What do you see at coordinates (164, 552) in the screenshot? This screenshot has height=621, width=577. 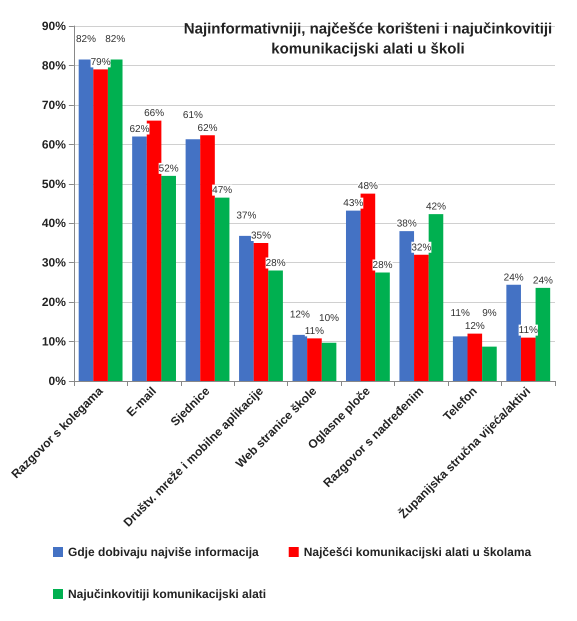 I see `legend-label: Gdje dobivaju najviše informacija` at bounding box center [164, 552].